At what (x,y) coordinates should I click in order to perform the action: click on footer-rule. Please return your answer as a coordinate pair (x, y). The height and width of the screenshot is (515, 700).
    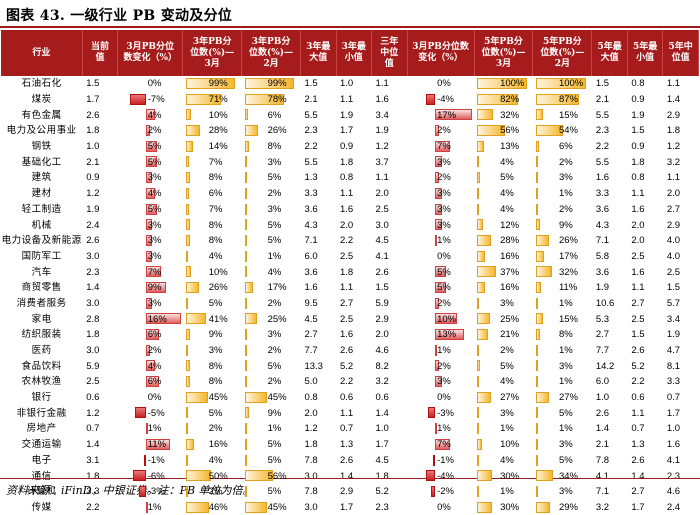
    Looking at the image, I should click on (350, 478).